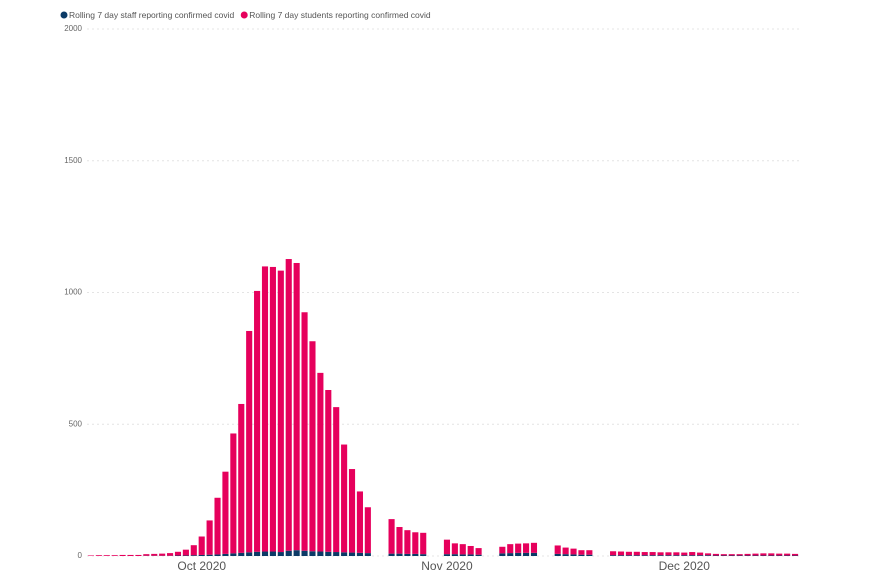  Describe the element at coordinates (201, 566) in the screenshot. I see `x-tick-label: Oct 2020` at that location.